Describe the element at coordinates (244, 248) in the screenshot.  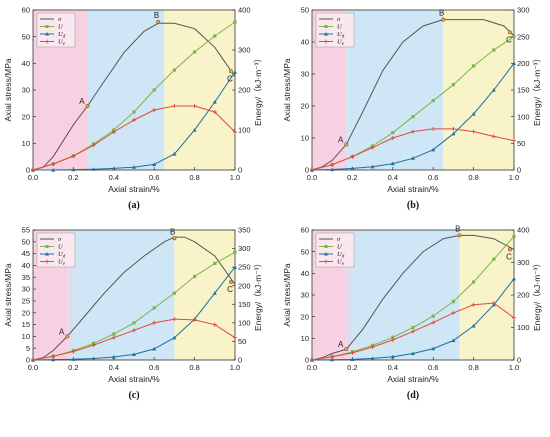
I see `y-right-tick-label: 300` at that location.